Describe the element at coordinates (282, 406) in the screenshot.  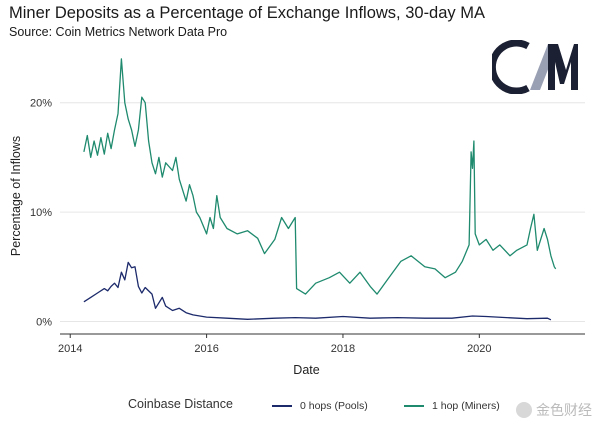
I see `legend-swatch-pools` at that location.